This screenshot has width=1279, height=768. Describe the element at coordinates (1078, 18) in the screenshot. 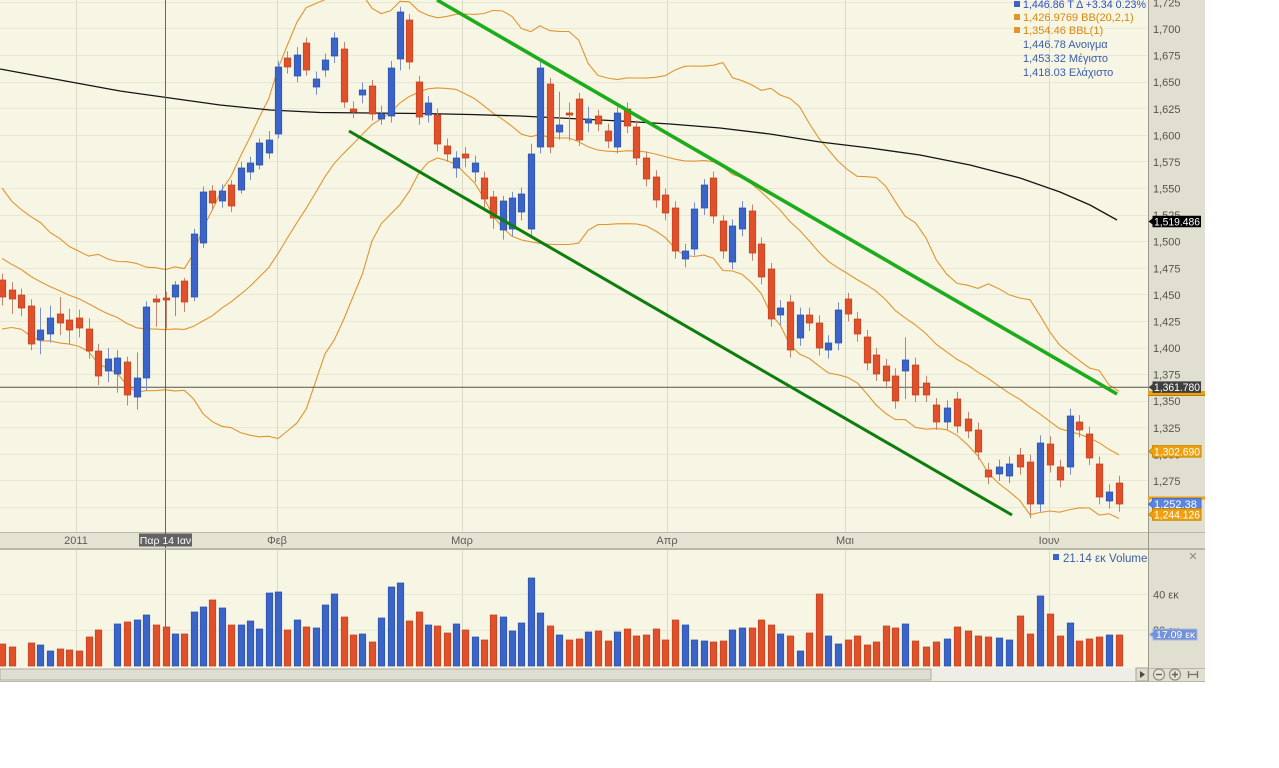

I see `svg-text: 1,426.9769 BB(20,2,1)` at that location.